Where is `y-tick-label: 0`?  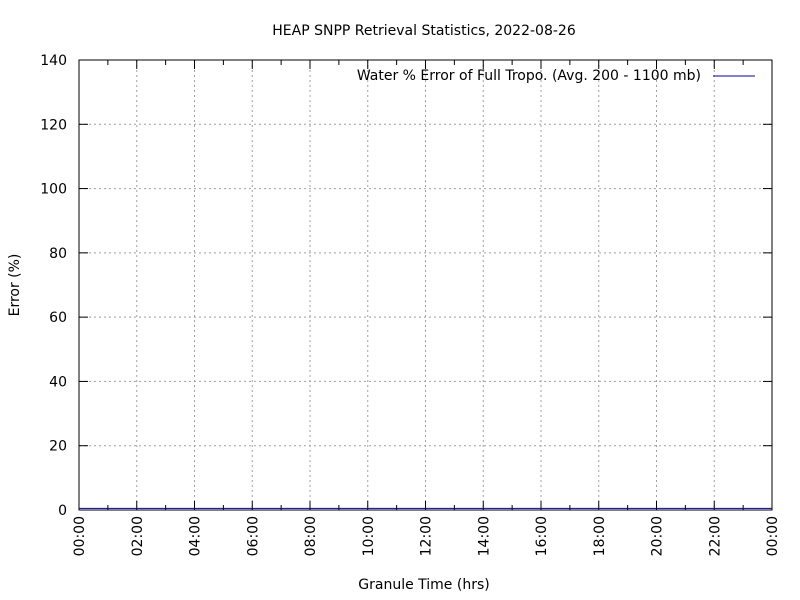
y-tick-label: 0 is located at coordinates (62, 511).